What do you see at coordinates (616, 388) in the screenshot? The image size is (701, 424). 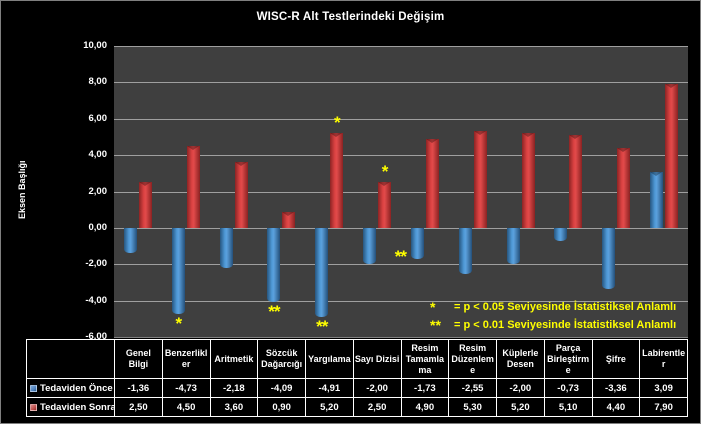 I see `value-cell: -3,36` at bounding box center [616, 388].